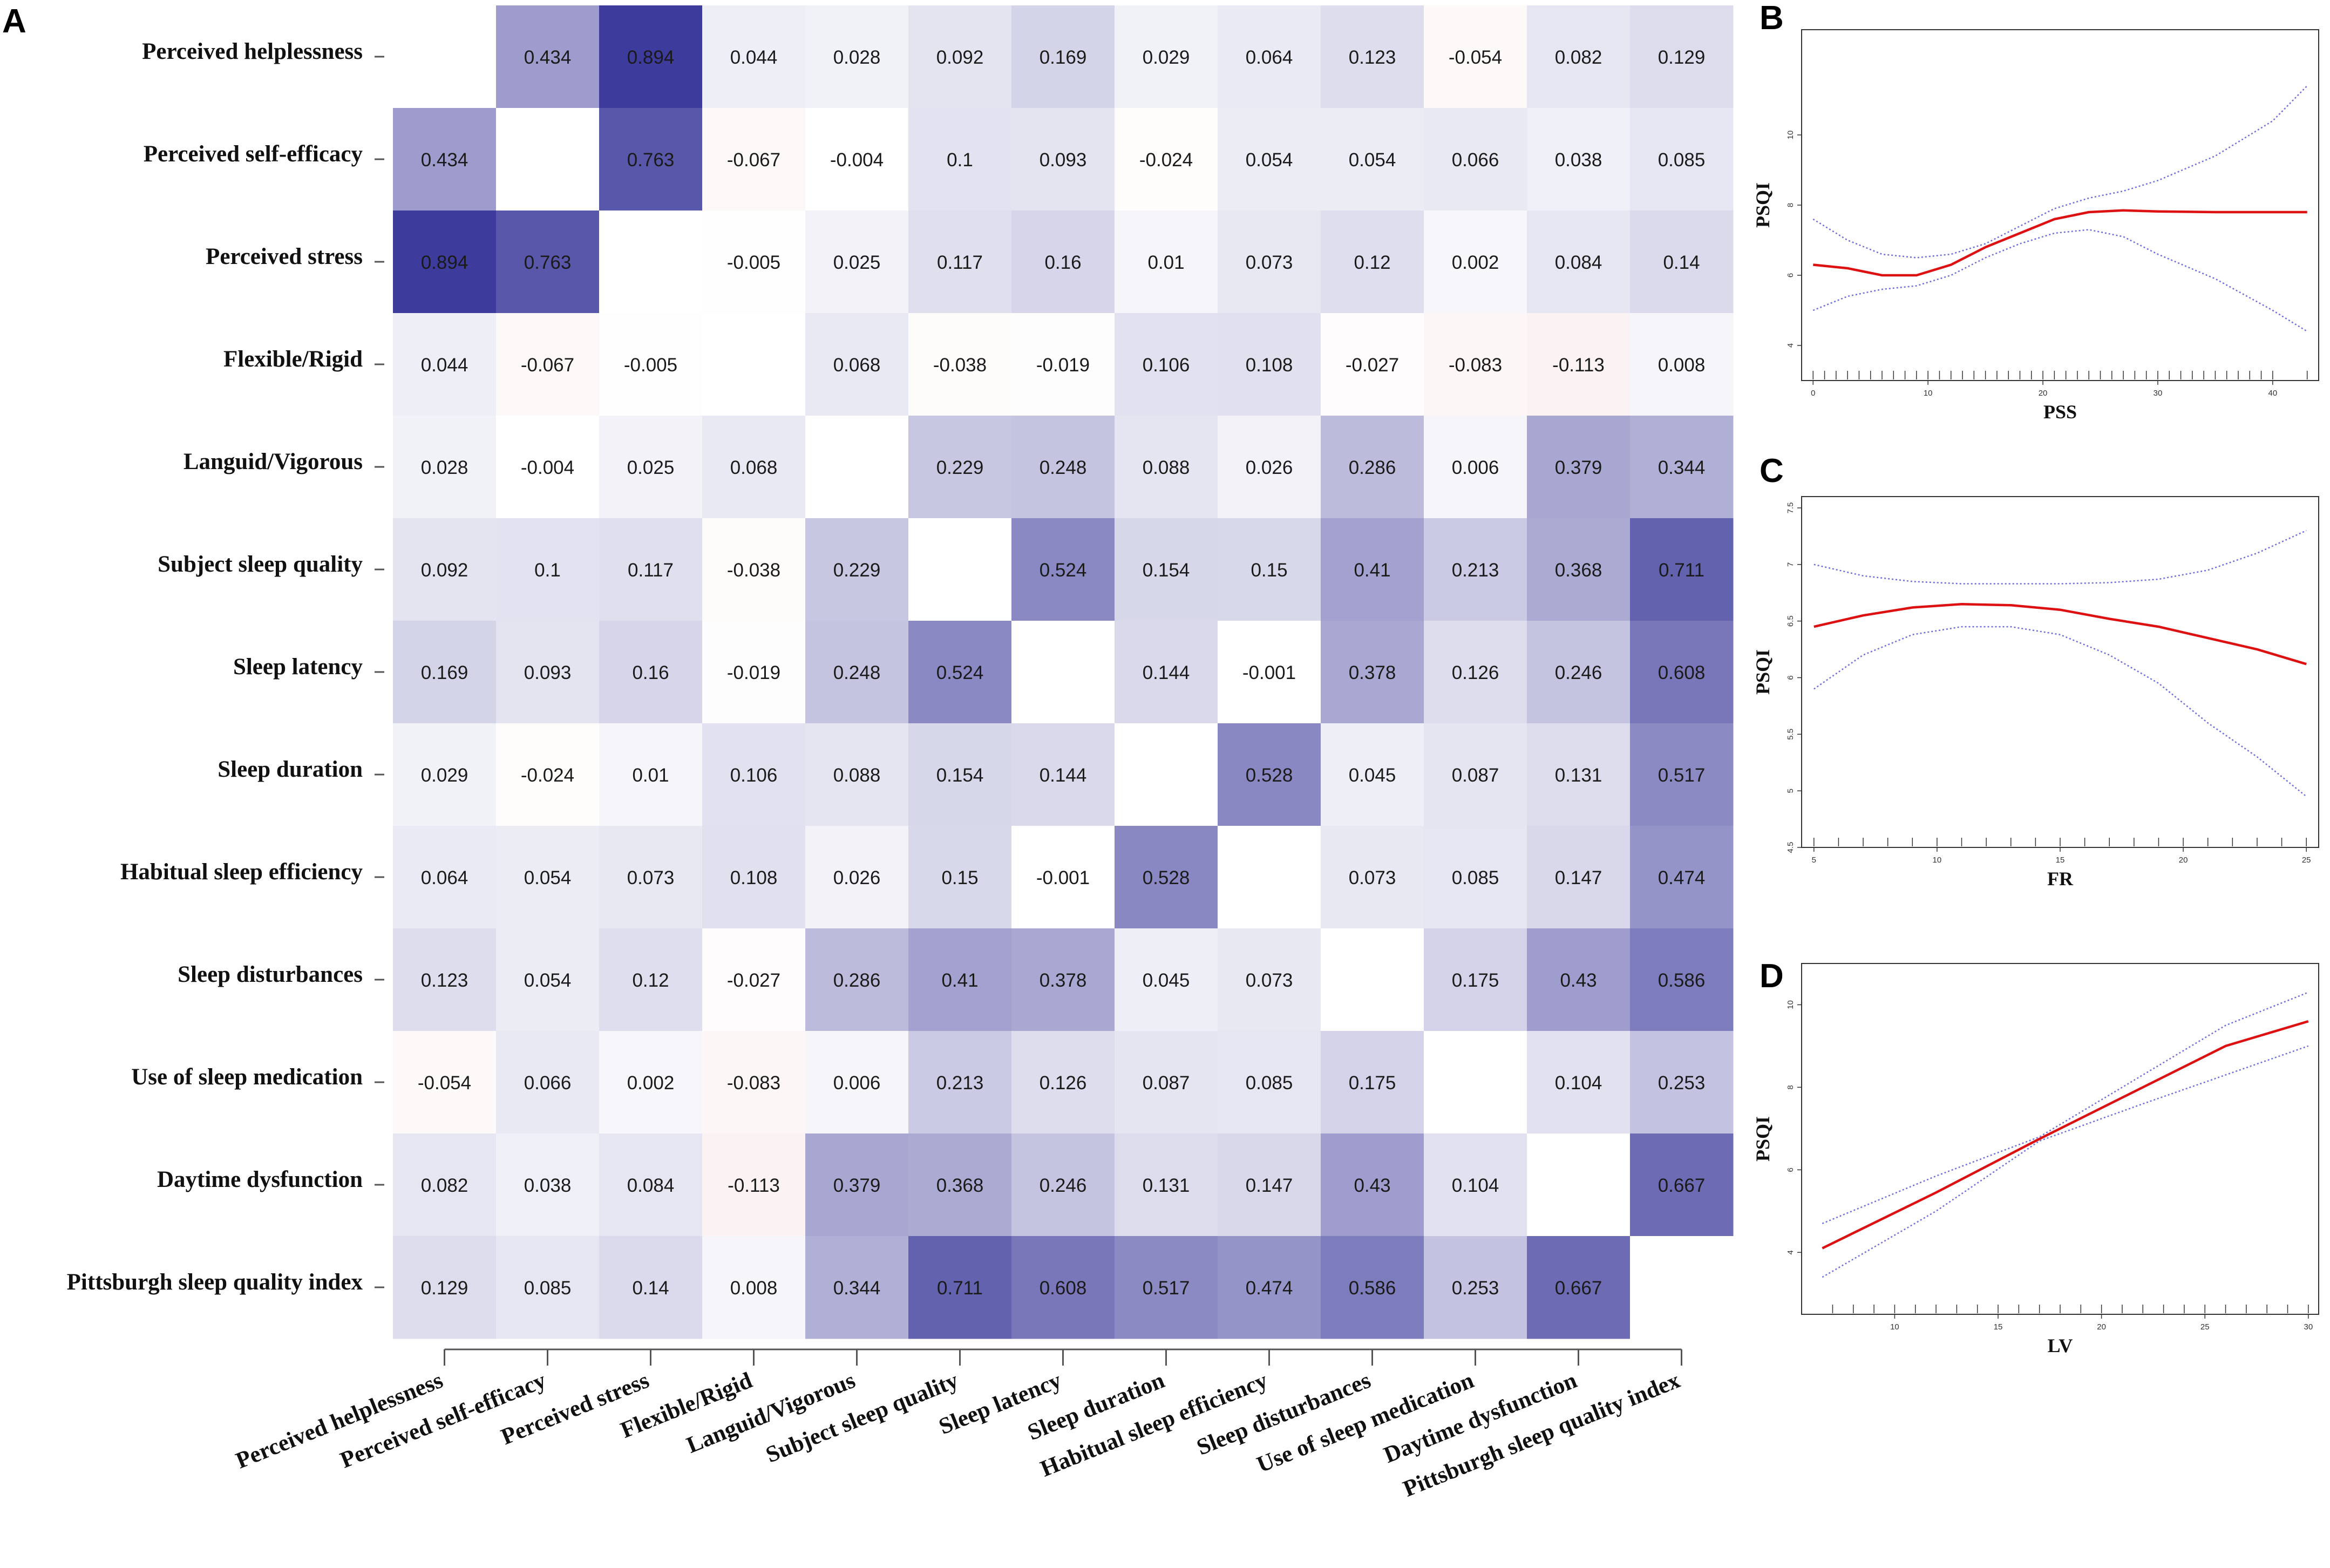 The height and width of the screenshot is (1568, 2330). I want to click on x-tick-label: 30, so click(2159, 393).